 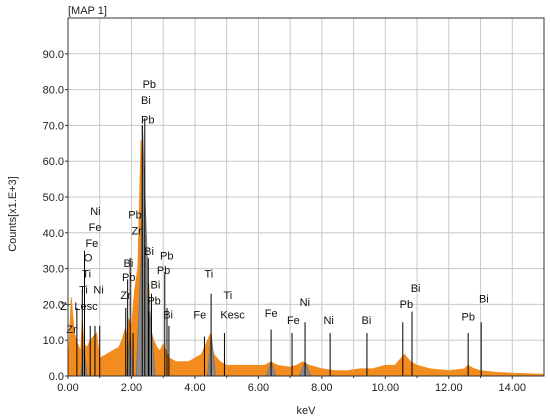 I want to click on y-tick-label: 20.0, so click(x=53, y=305).